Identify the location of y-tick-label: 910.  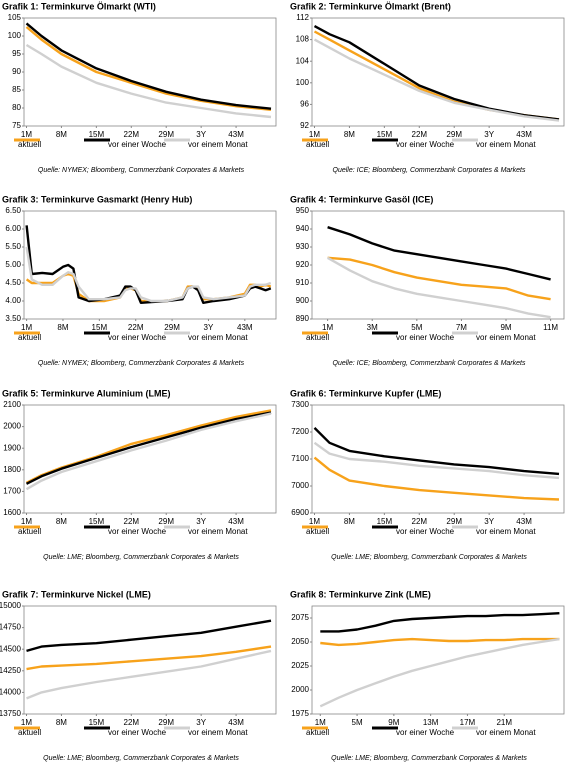
(303, 282).